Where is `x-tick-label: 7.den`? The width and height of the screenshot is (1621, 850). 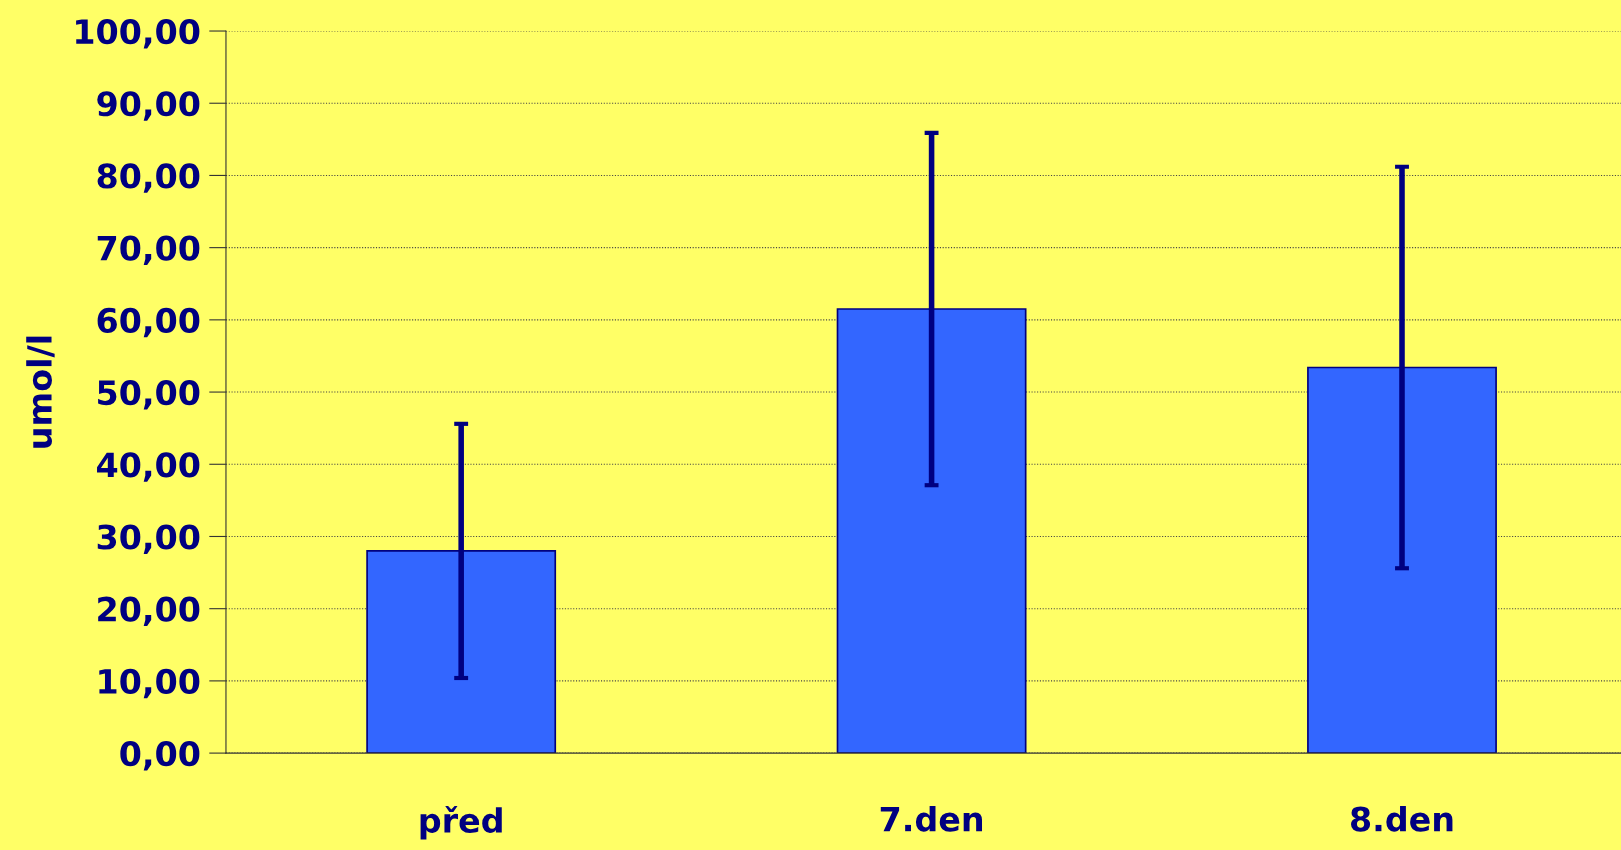
x-tick-label: 7.den is located at coordinates (931, 818).